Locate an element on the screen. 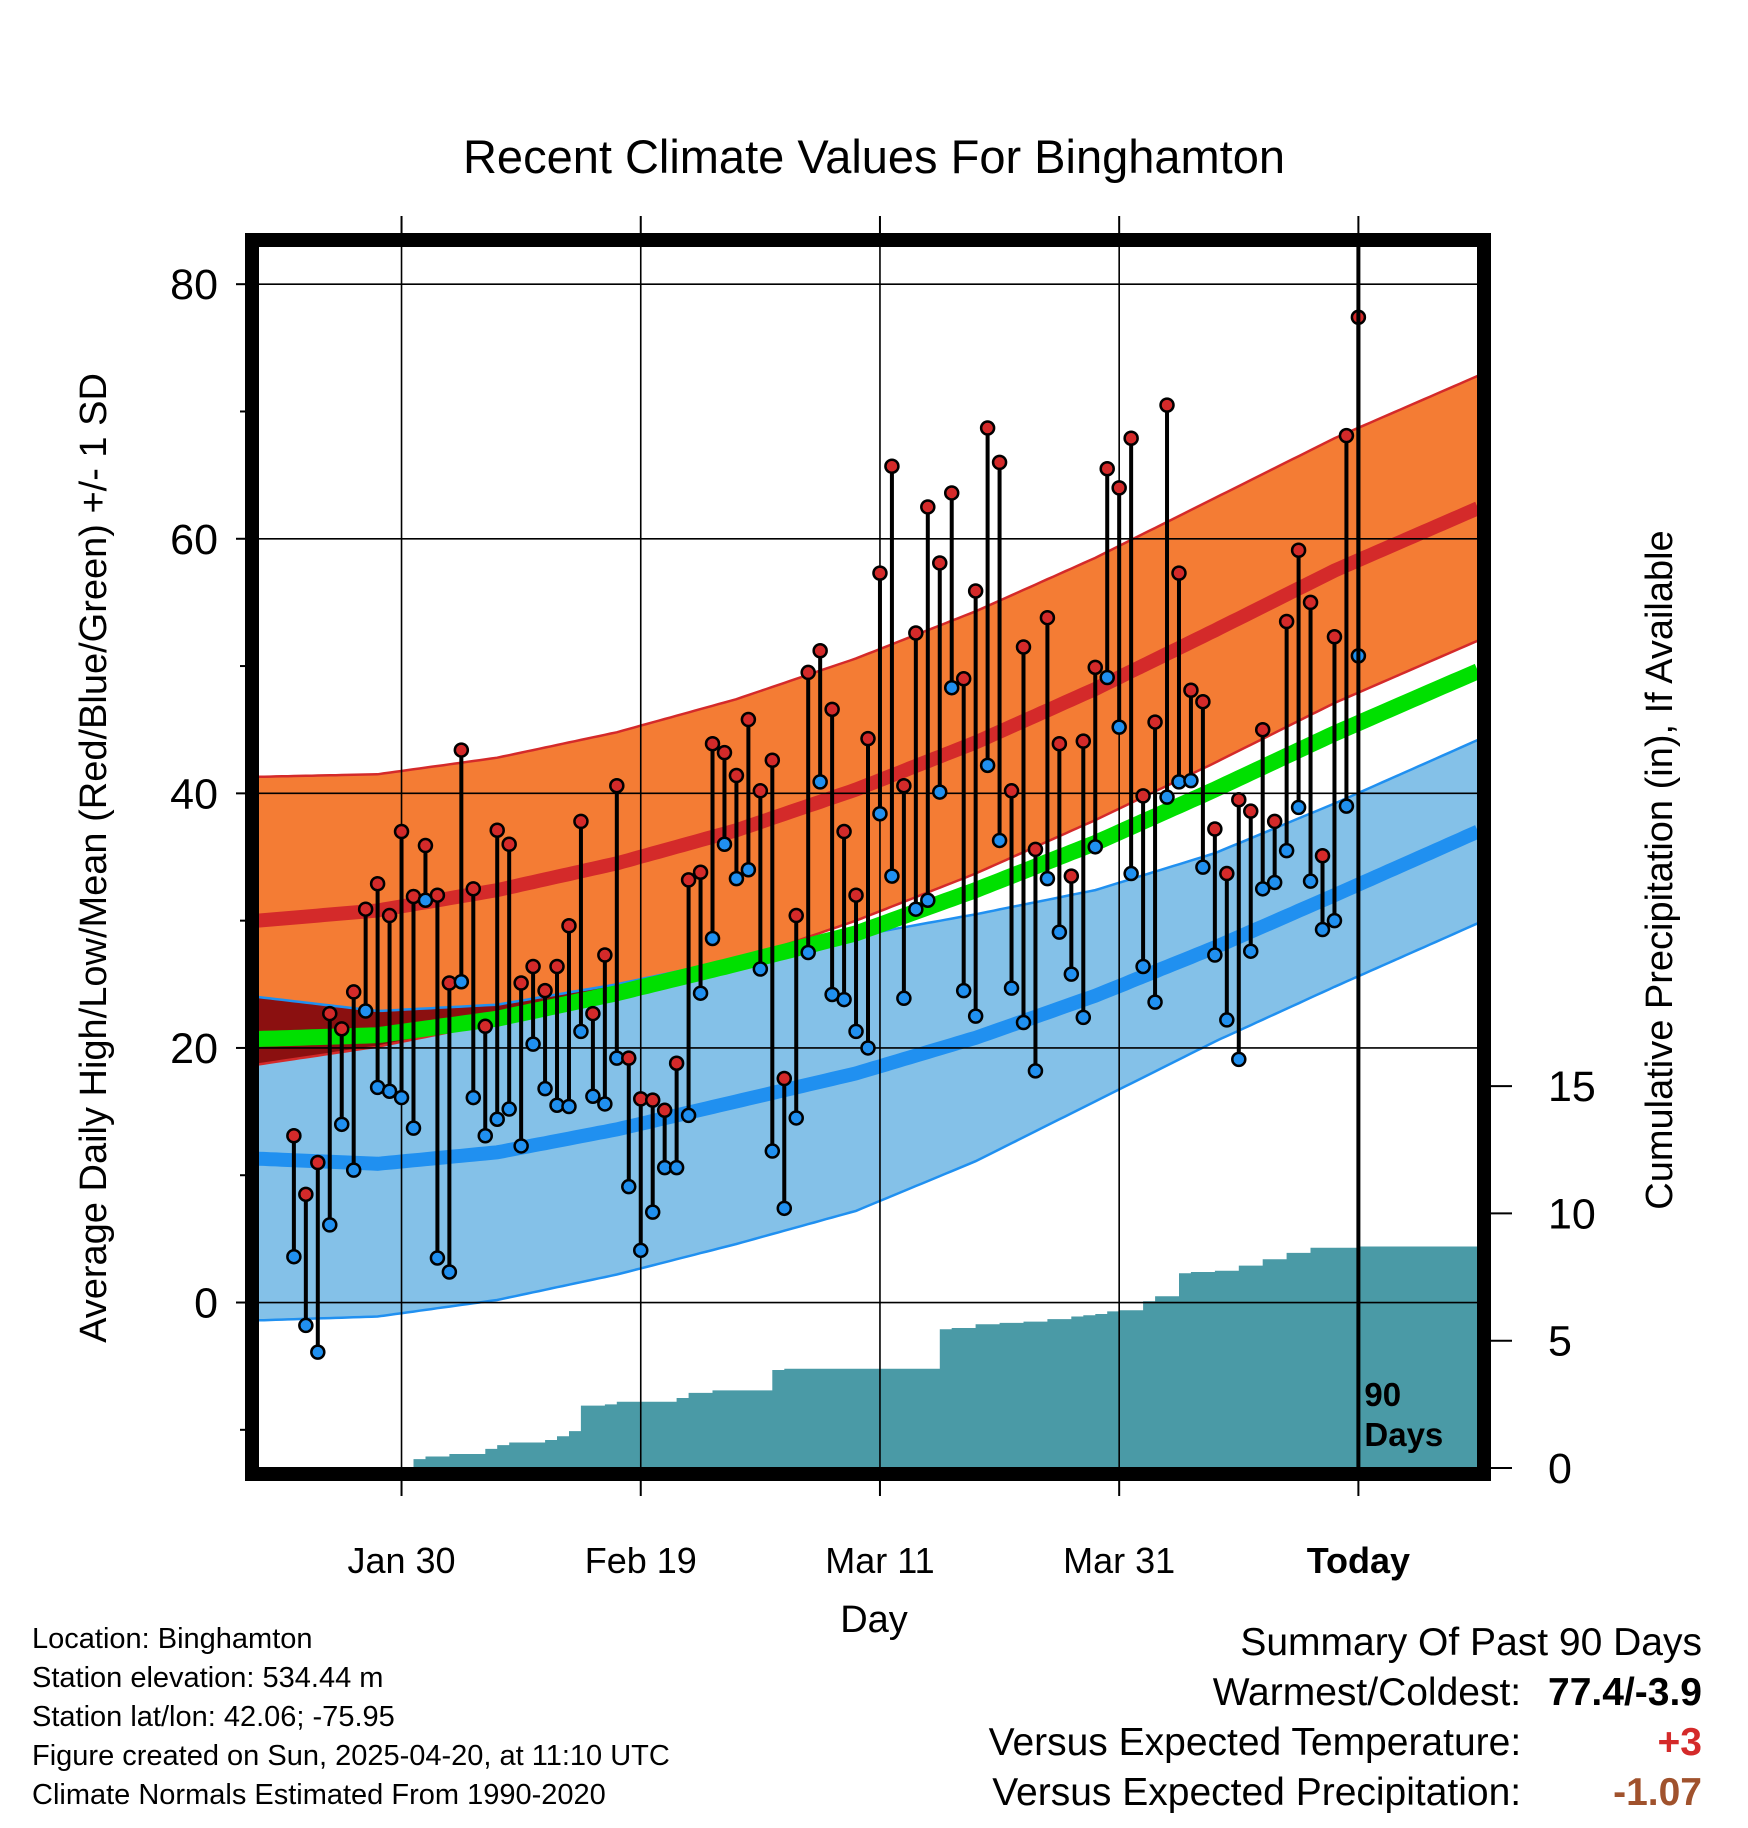  x-axis-label: Day is located at coordinates (874, 1620).